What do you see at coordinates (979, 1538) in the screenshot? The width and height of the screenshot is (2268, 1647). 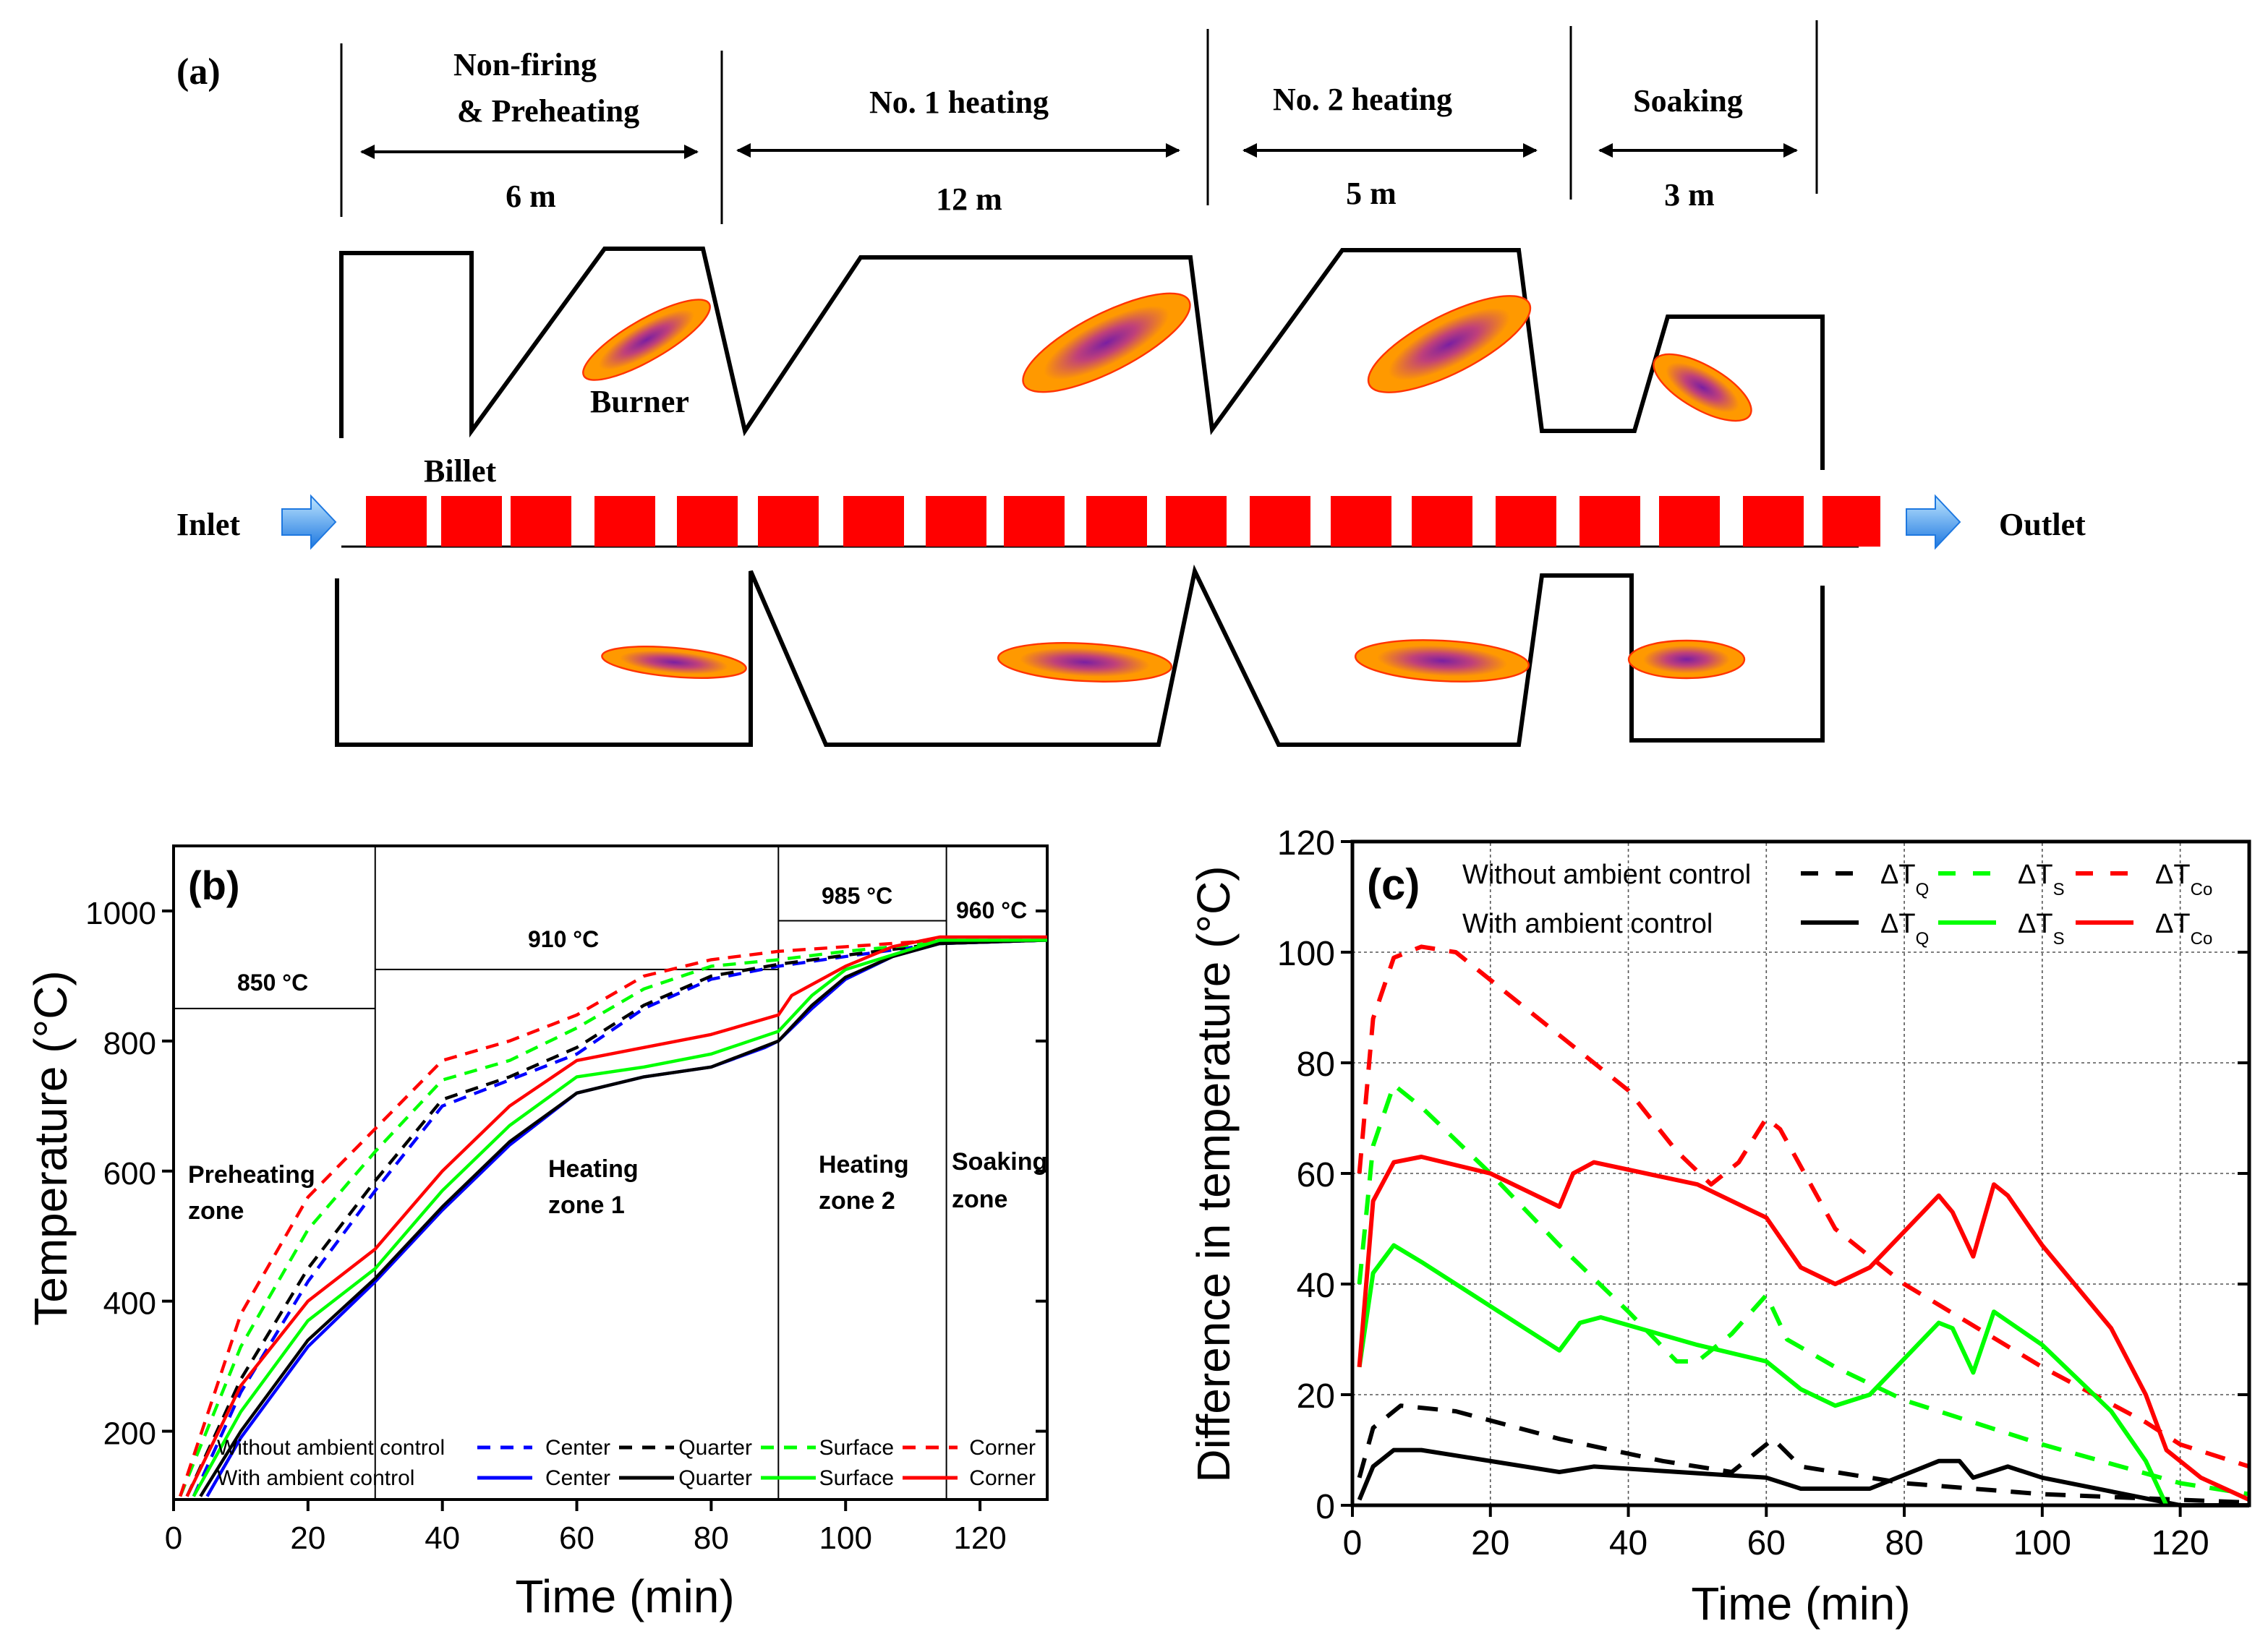 I see `x-tick-label: 120` at bounding box center [979, 1538].